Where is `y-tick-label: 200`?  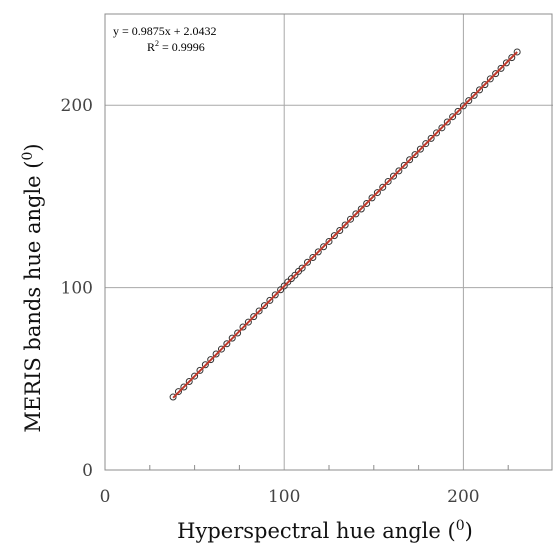
y-tick-label: 200 is located at coordinates (77, 106).